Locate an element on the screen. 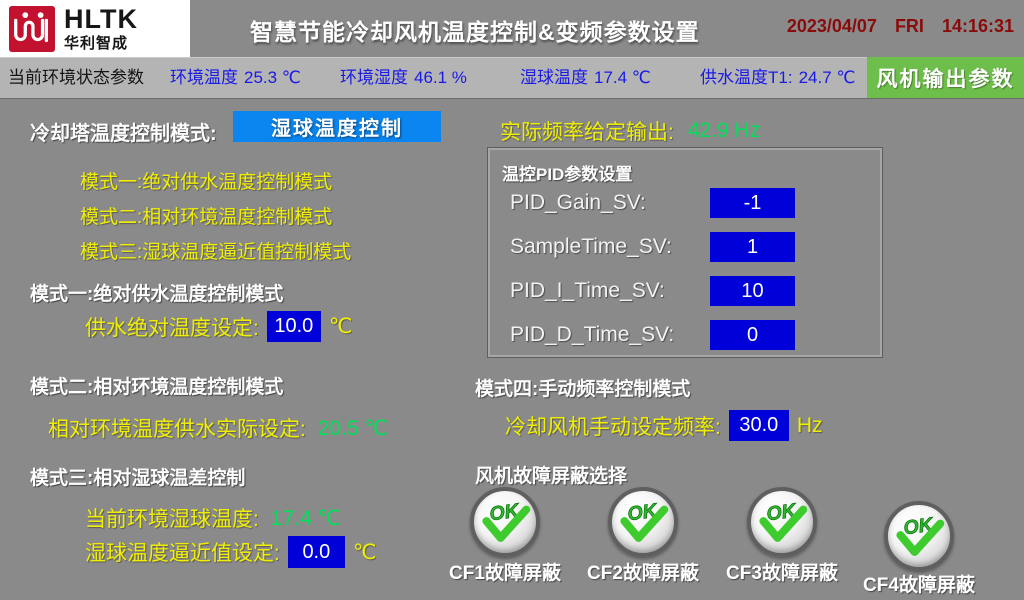 Image resolution: width=1024 pixels, height=600 pixels. pid-gain-label: PID_Gain_SV: is located at coordinates (578, 202).